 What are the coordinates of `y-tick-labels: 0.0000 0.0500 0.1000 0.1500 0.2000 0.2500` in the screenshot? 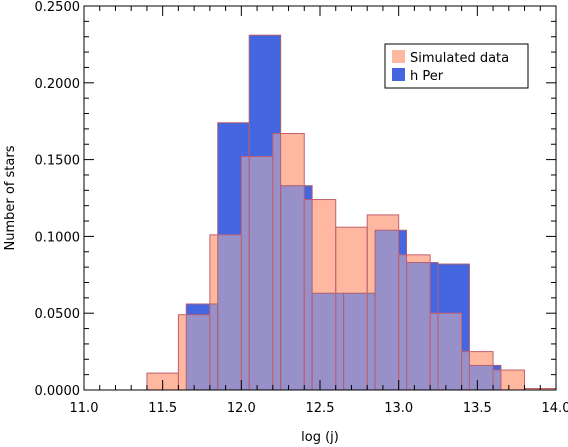 It's located at (58, 199).